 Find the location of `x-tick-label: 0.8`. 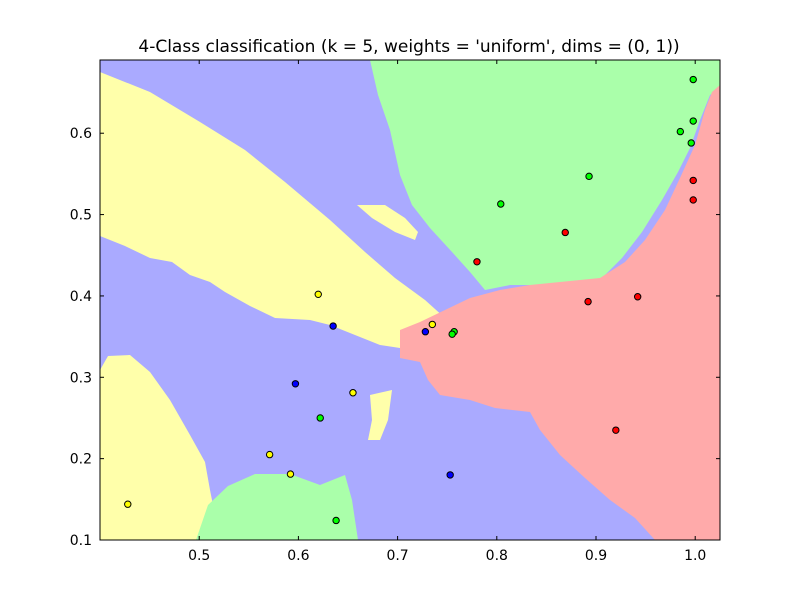

x-tick-label: 0.8 is located at coordinates (497, 556).